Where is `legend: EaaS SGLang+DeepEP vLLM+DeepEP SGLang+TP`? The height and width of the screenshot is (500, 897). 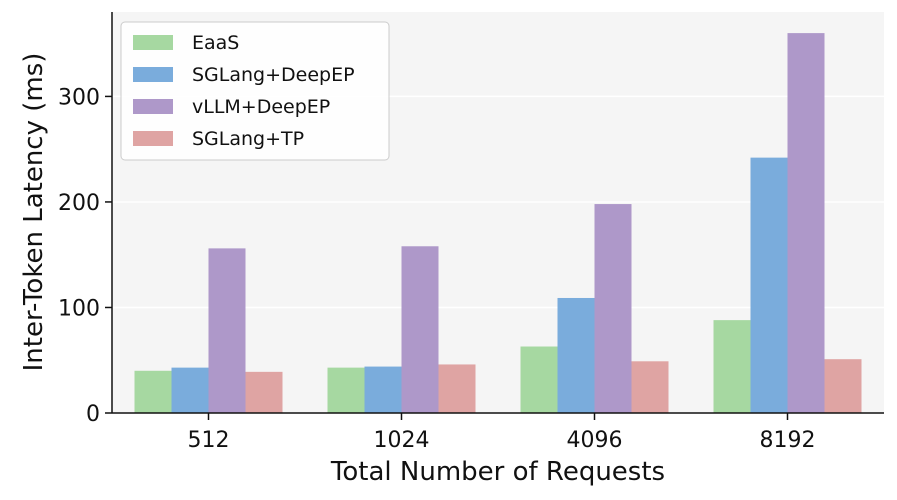
legend: EaaS SGLang+DeepEP vLLM+DeepEP SGLang+TP is located at coordinates (255, 91).